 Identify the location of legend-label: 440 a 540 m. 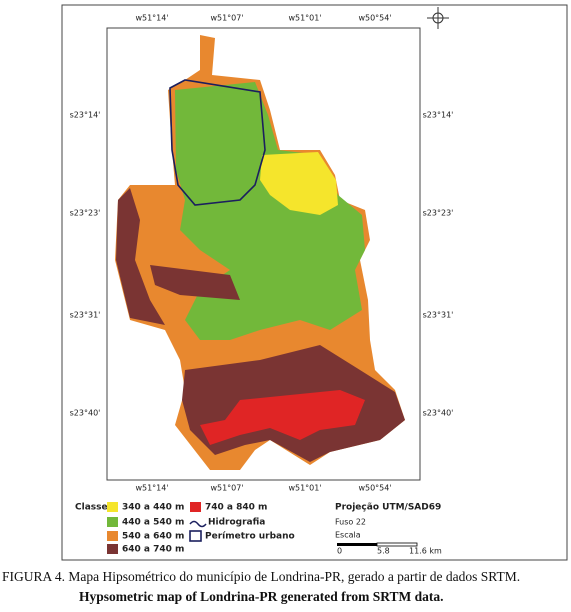
(153, 523).